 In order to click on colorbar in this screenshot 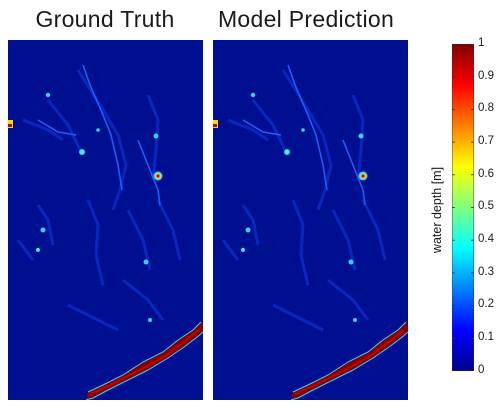, I will do `click(463, 207)`.